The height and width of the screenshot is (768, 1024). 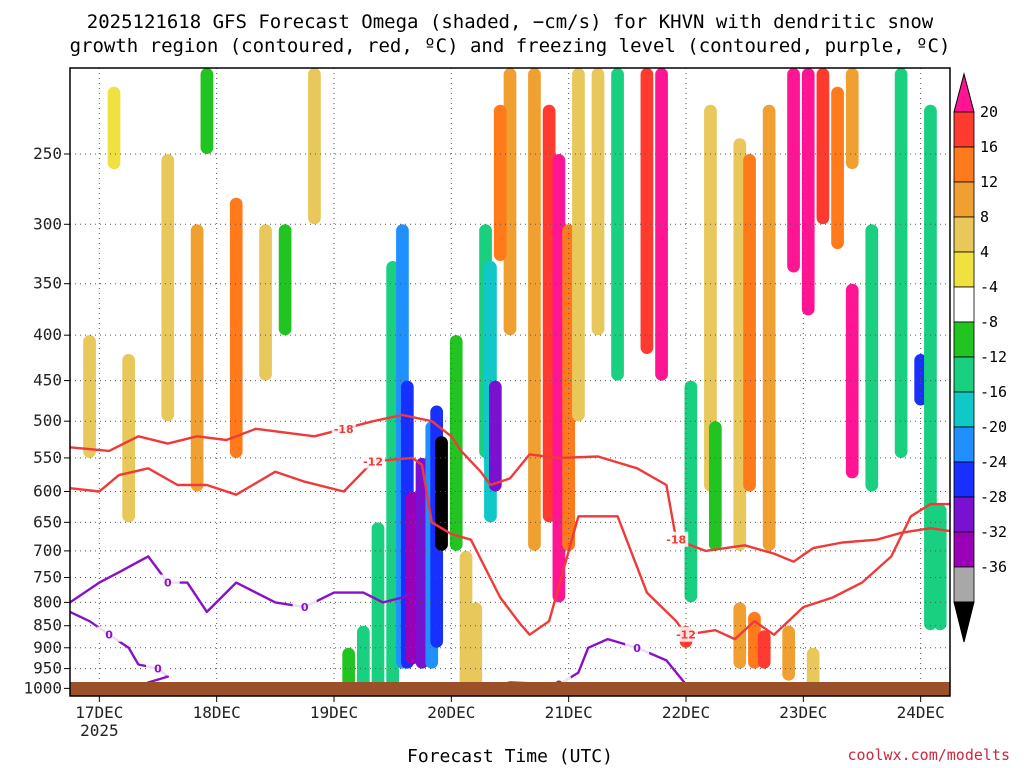 What do you see at coordinates (569, 712) in the screenshot?
I see `x-tick-label: 21DEC` at bounding box center [569, 712].